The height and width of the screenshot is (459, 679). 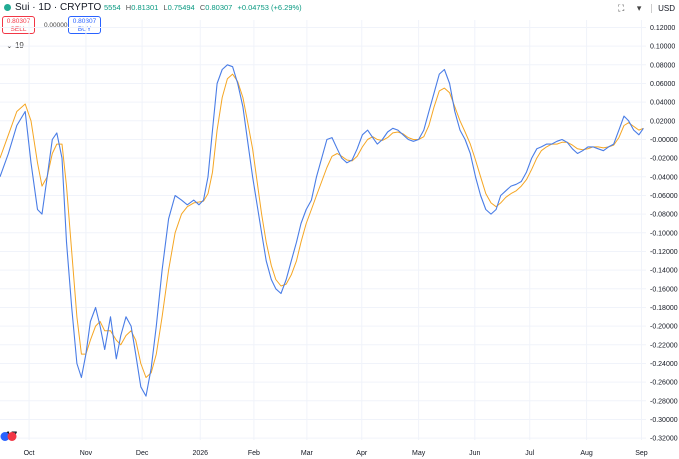 I want to click on y-tick-label: -0.00000, so click(x=664, y=140).